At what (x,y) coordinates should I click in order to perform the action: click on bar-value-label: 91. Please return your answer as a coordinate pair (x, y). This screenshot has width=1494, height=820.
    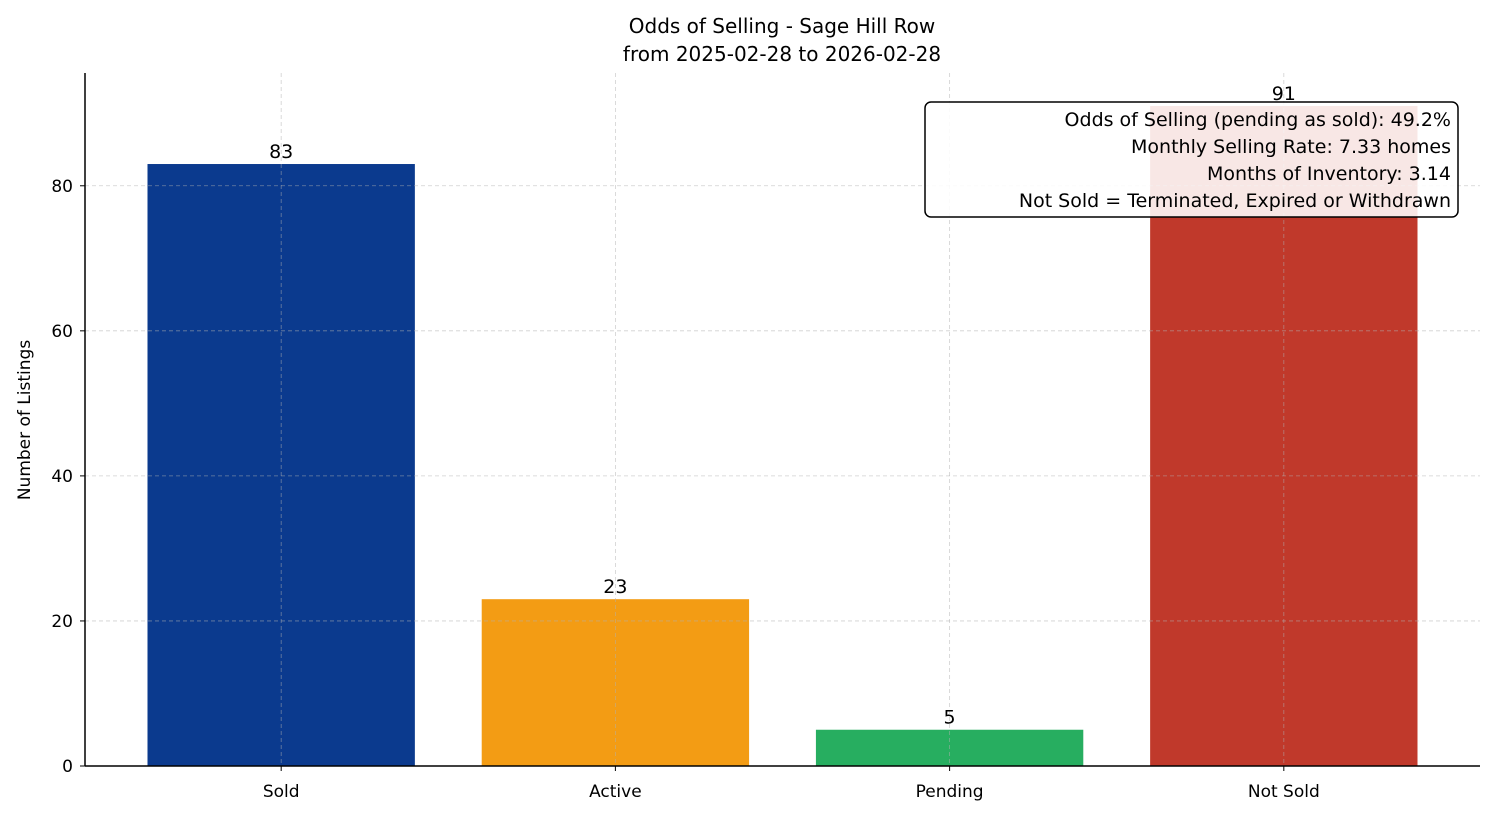
    Looking at the image, I should click on (1284, 94).